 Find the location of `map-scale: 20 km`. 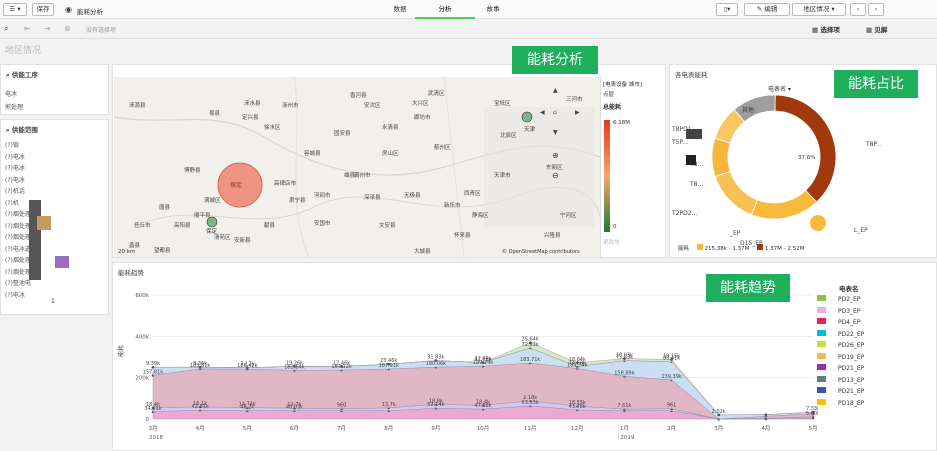

map-scale: 20 km is located at coordinates (126, 252).